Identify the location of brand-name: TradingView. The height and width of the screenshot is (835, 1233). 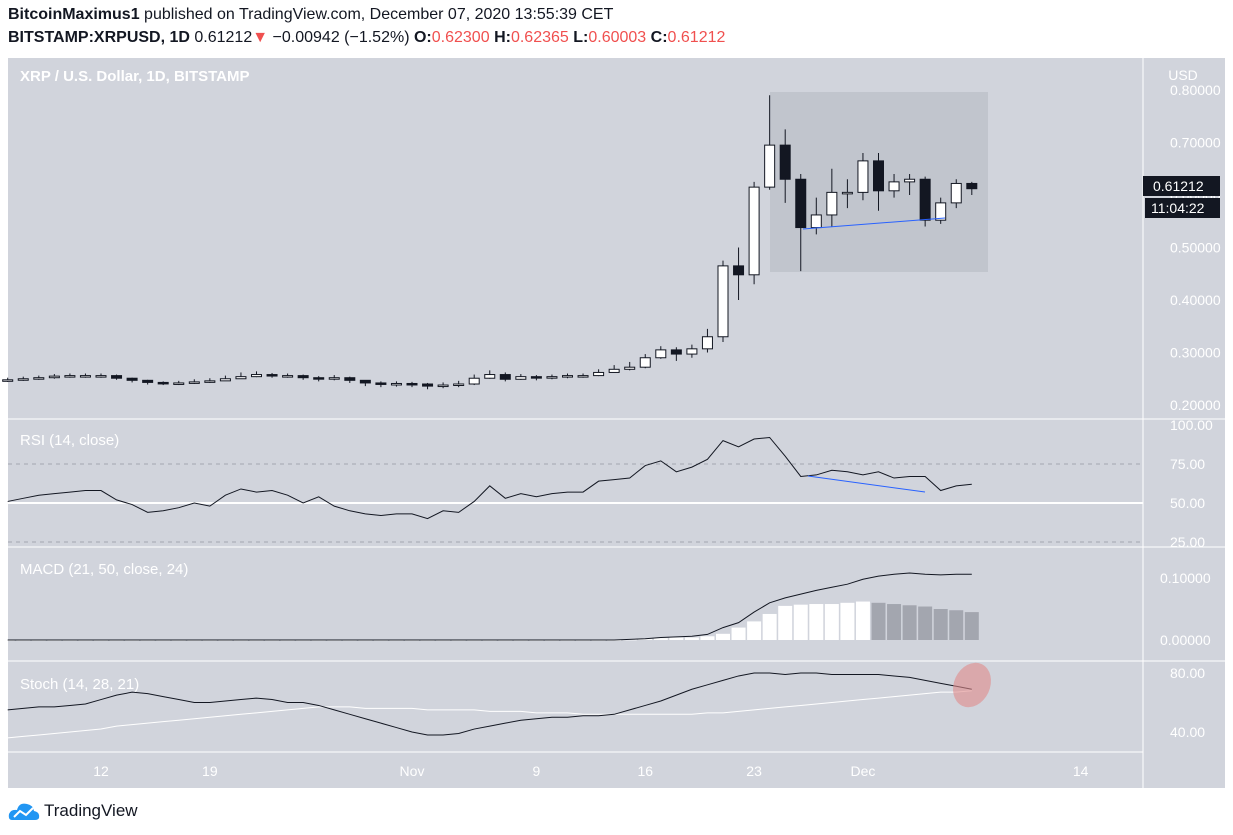
(91, 810).